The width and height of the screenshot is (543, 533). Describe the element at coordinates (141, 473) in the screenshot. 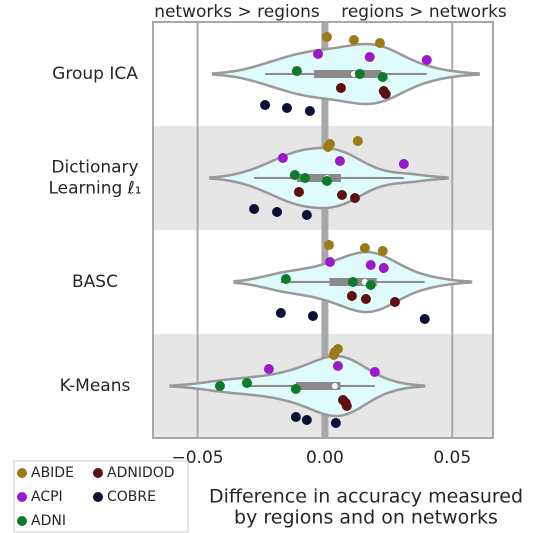

I see `legend-label: ADNIDOD` at that location.